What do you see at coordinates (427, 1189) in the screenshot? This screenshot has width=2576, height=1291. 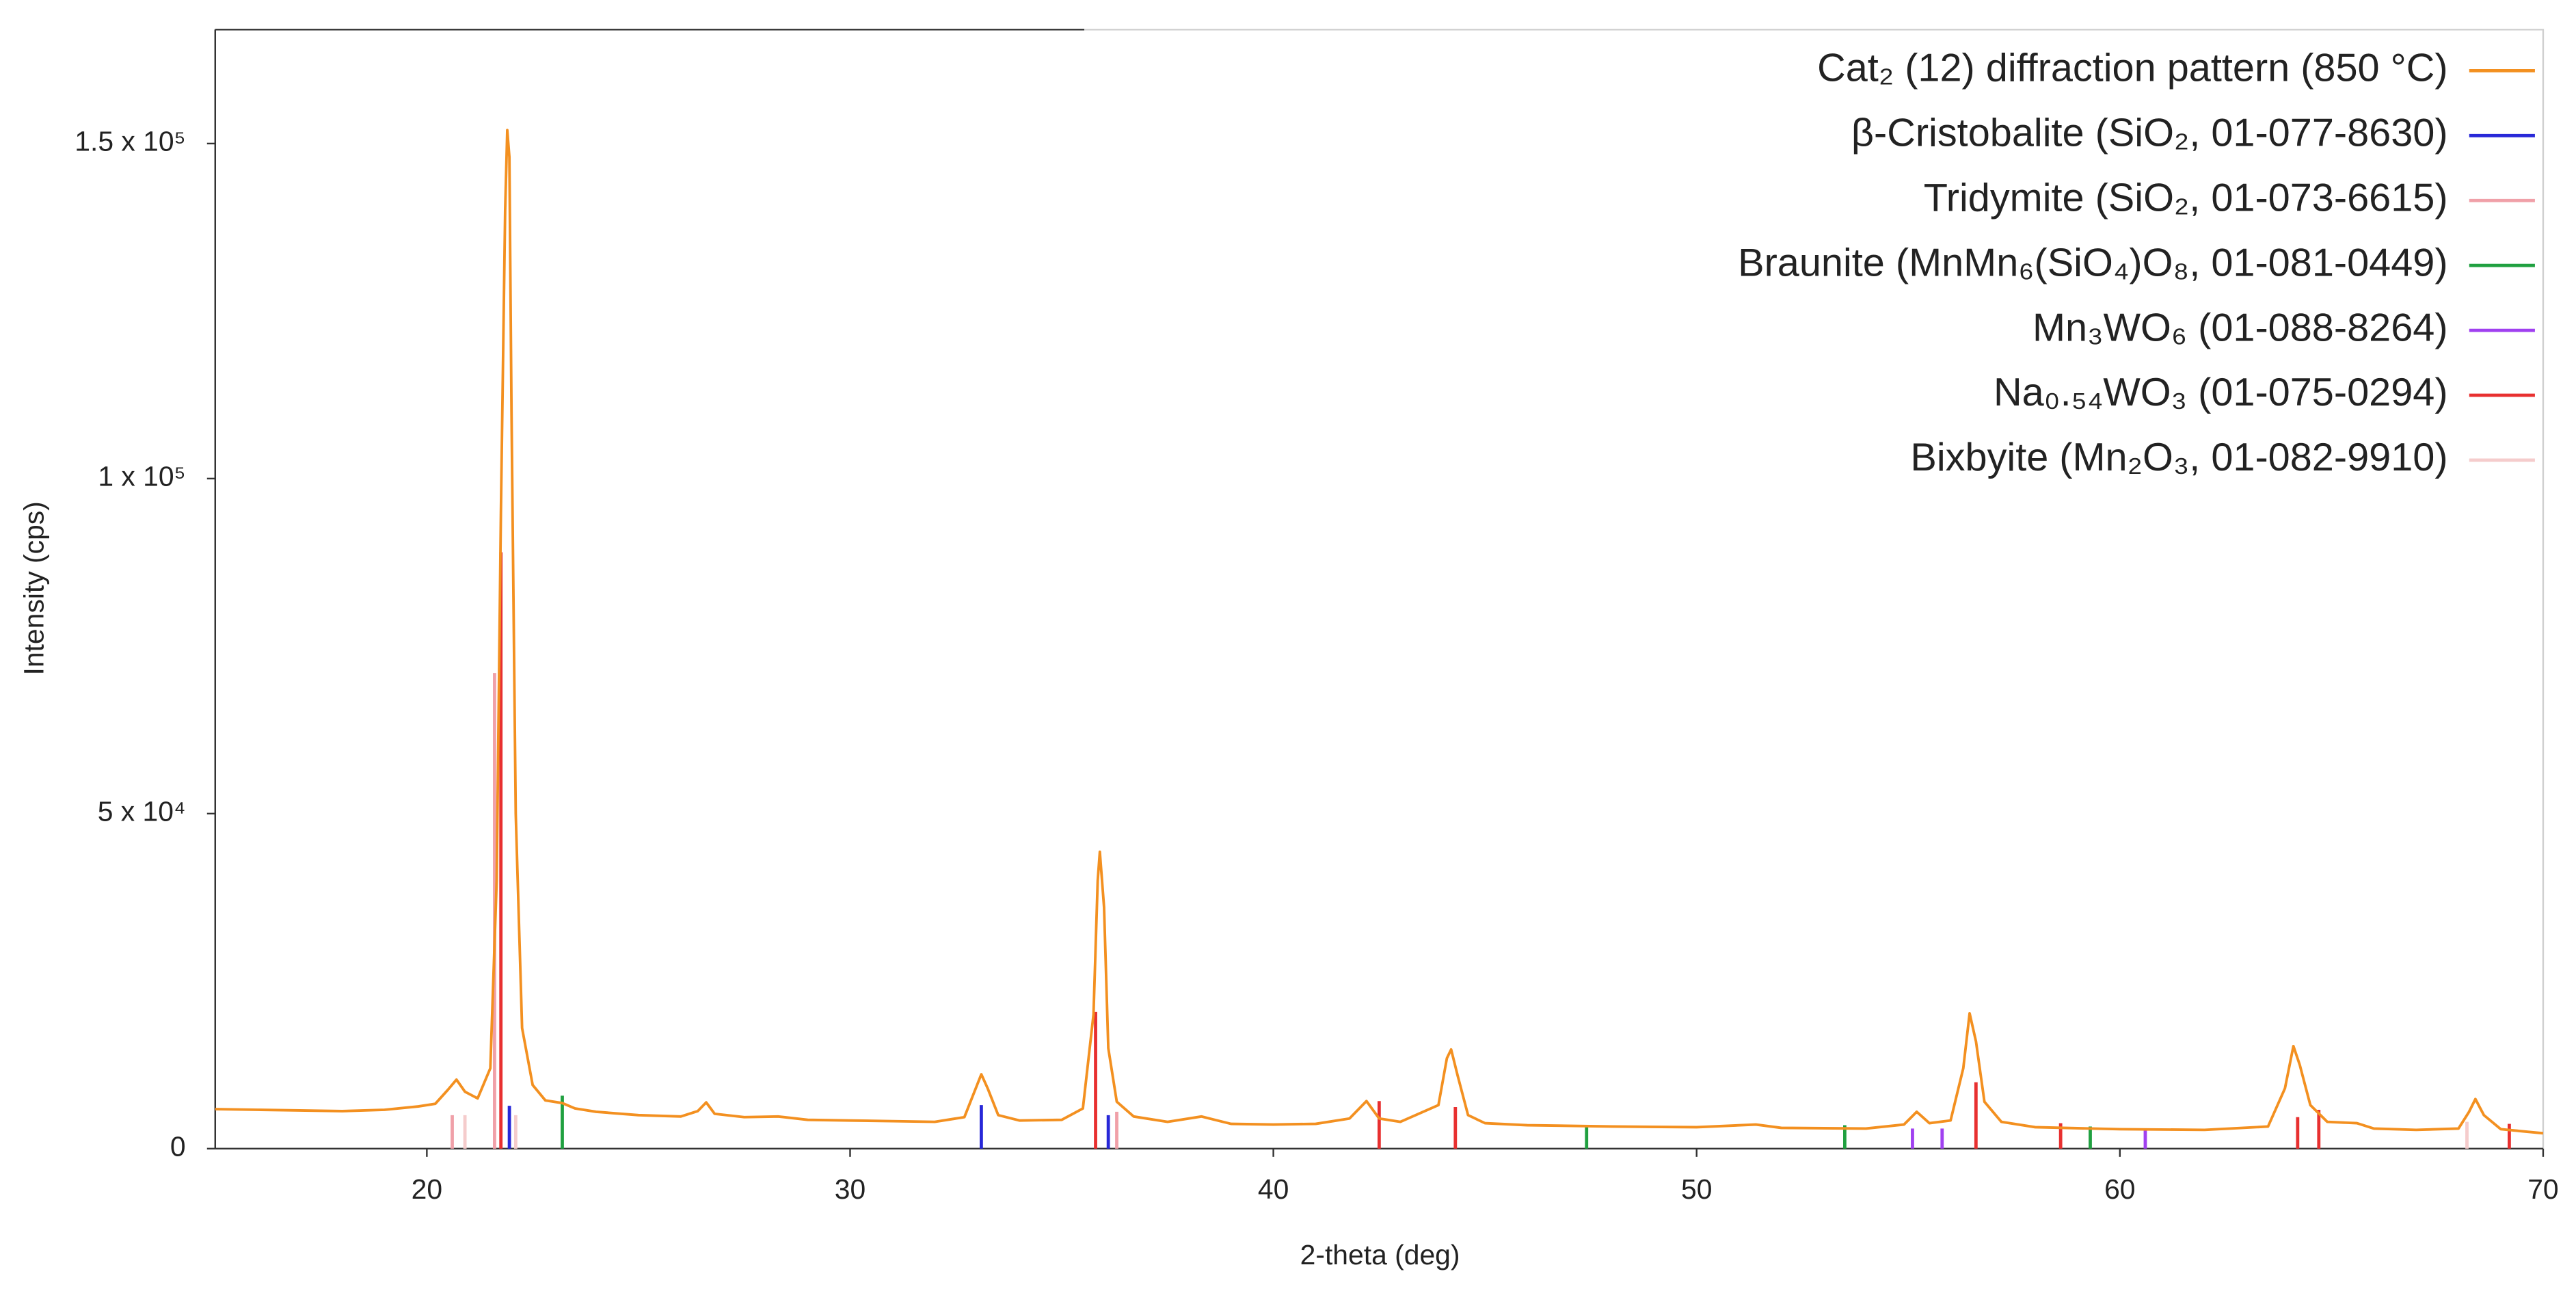 I see `x-tick-label: 20` at bounding box center [427, 1189].